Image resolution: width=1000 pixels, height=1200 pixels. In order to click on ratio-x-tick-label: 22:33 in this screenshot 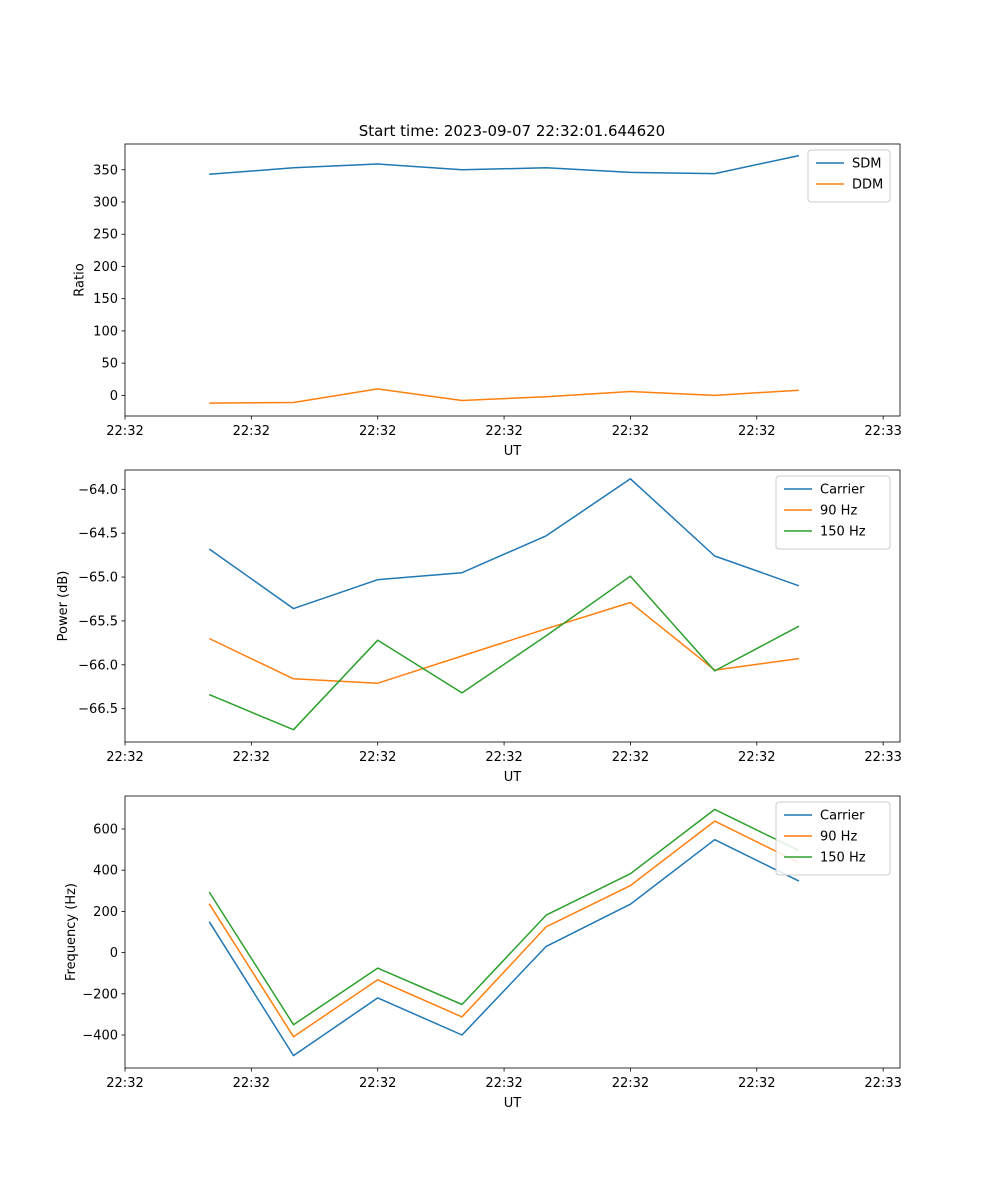, I will do `click(882, 431)`.